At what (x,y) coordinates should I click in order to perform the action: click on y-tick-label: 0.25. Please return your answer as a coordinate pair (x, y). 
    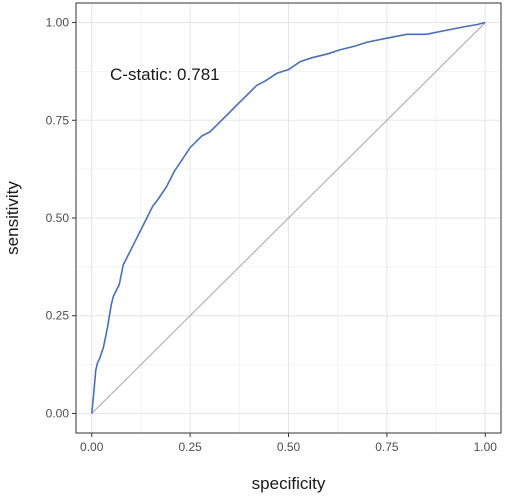
    Looking at the image, I should click on (58, 316).